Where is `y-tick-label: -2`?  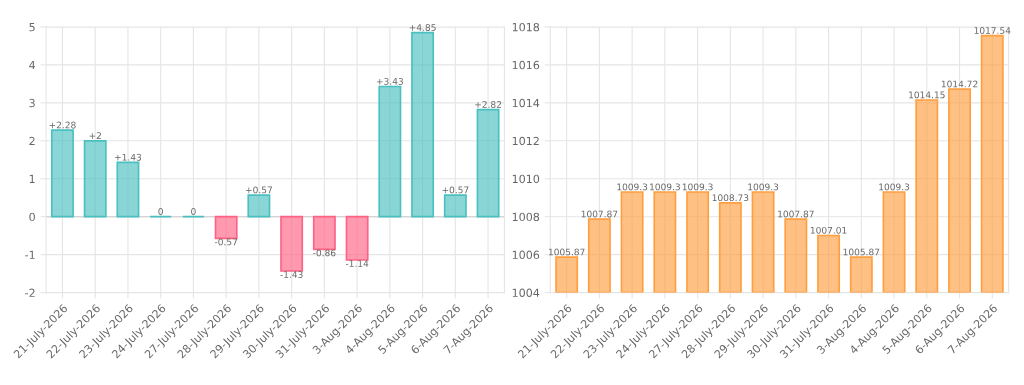
y-tick-label: -2 is located at coordinates (30, 292).